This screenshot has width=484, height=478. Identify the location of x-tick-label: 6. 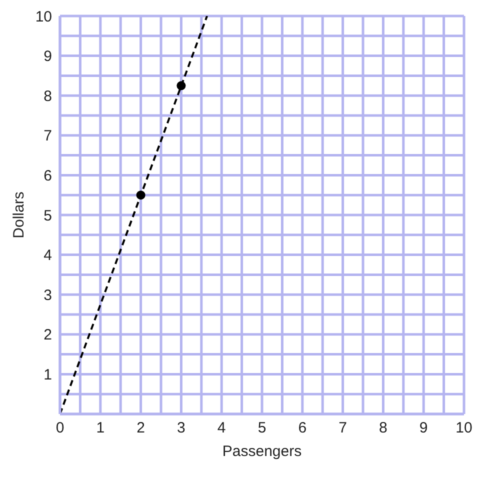
(302, 428).